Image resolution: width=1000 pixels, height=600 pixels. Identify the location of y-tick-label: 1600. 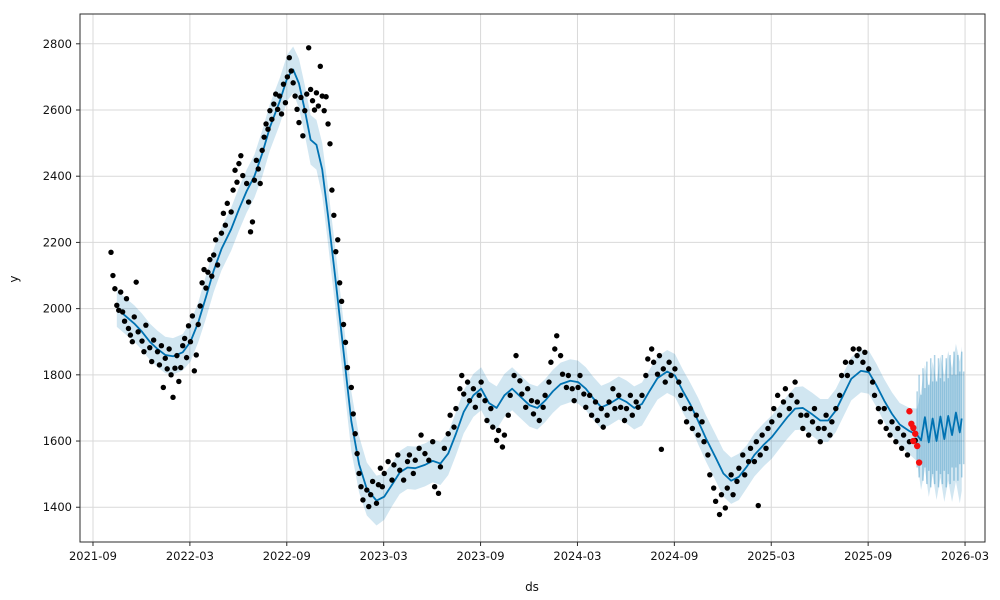
(57, 441).